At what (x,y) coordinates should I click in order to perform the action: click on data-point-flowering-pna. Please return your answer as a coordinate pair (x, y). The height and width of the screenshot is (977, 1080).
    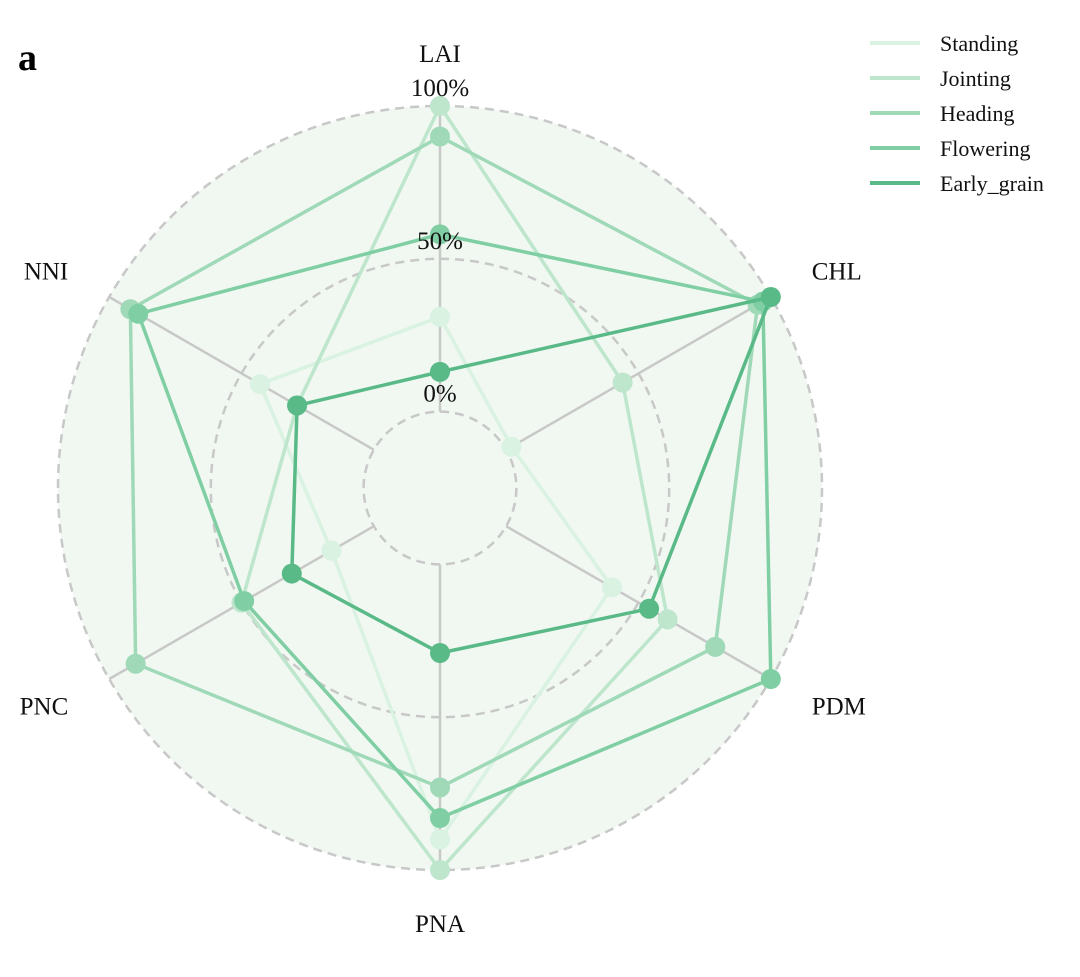
    Looking at the image, I should click on (440, 818).